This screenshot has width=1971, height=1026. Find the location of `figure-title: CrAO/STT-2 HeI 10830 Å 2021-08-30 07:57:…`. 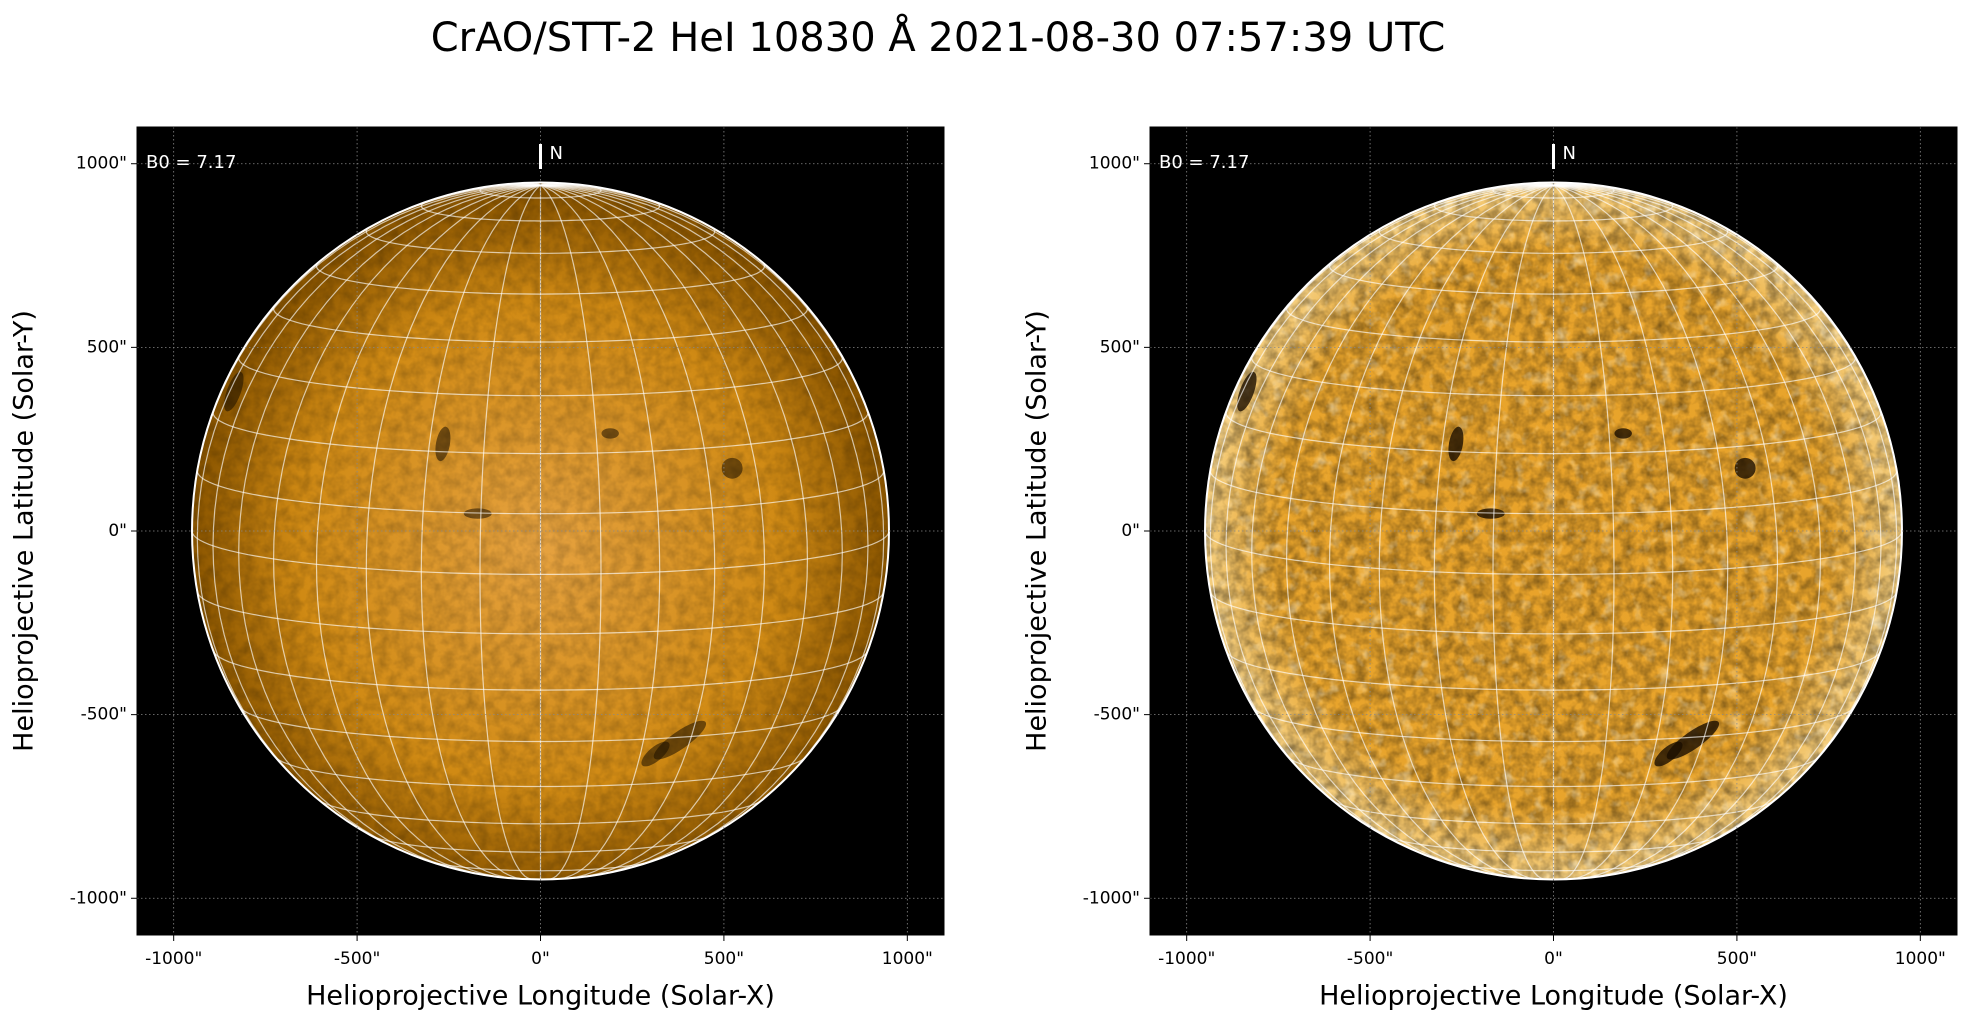

figure-title: CrAO/STT-2 HeI 10830 Å 2021-08-30 07:57:… is located at coordinates (938, 37).